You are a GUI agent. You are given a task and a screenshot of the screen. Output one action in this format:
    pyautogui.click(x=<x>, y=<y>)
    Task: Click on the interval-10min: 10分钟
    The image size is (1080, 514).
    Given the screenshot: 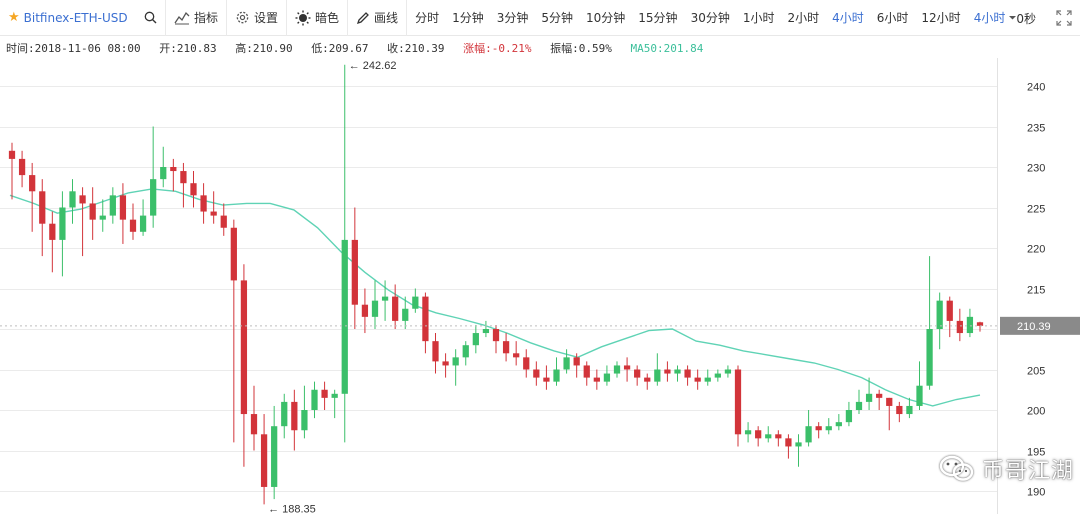 What is the action you would take?
    pyautogui.click(x=606, y=18)
    